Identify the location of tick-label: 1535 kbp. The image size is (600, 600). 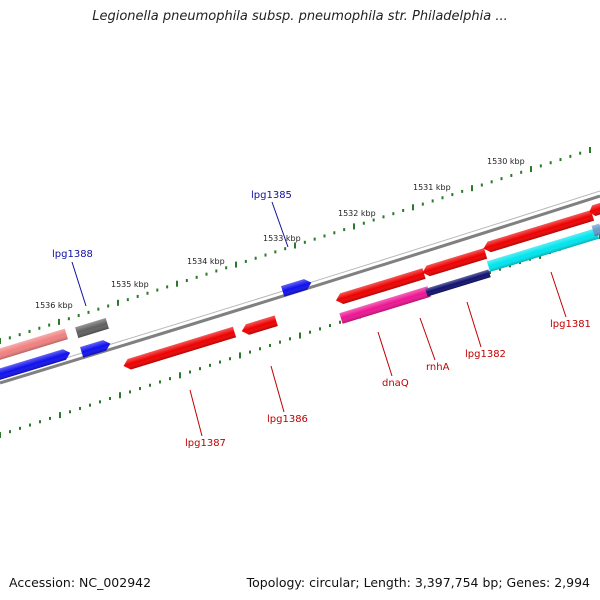
(130, 284).